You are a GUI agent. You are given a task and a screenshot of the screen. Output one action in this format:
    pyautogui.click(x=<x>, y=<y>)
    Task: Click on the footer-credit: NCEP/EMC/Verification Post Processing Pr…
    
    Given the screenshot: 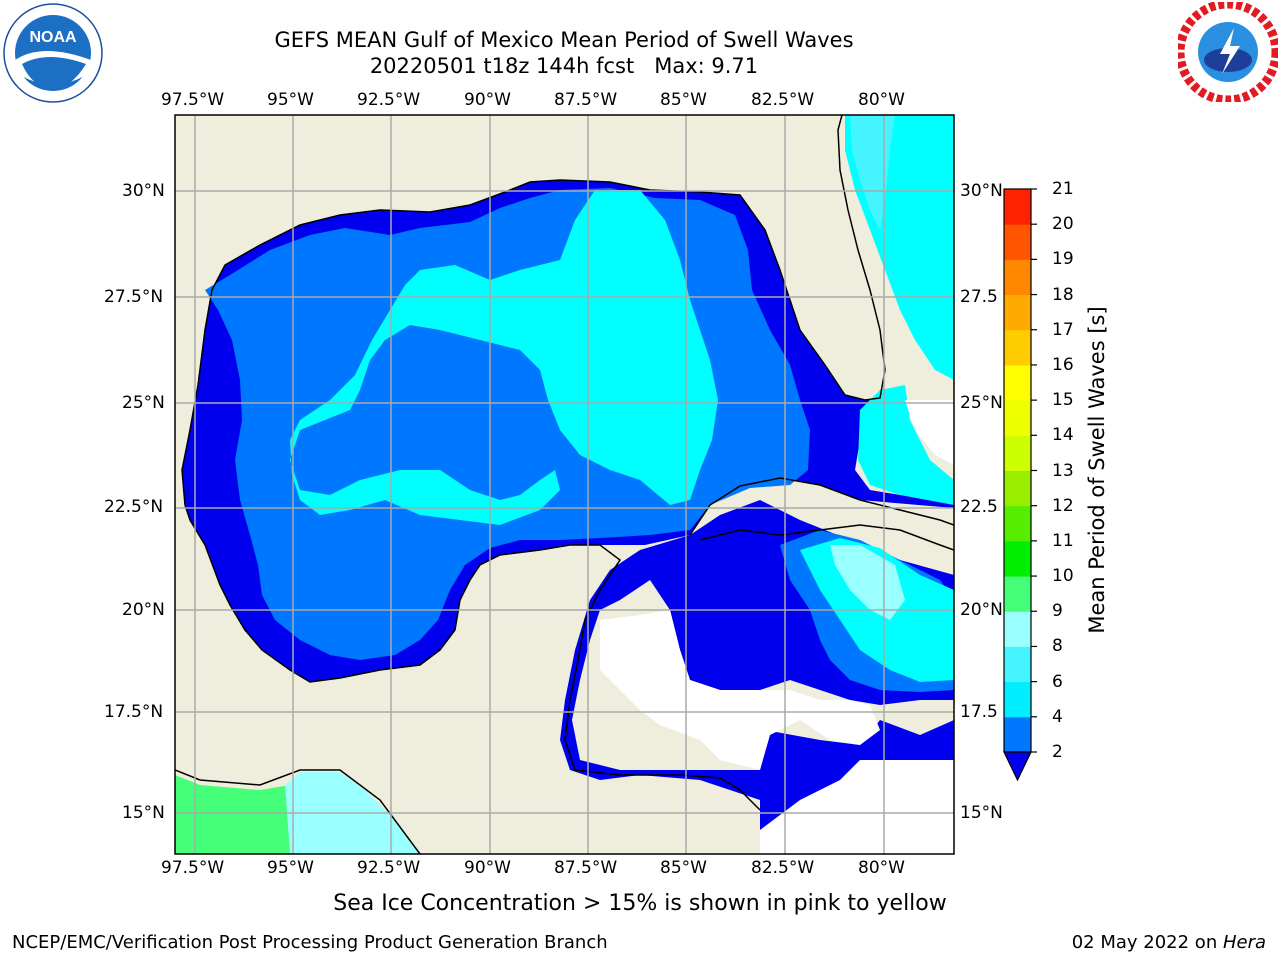 What is the action you would take?
    pyautogui.click(x=310, y=942)
    